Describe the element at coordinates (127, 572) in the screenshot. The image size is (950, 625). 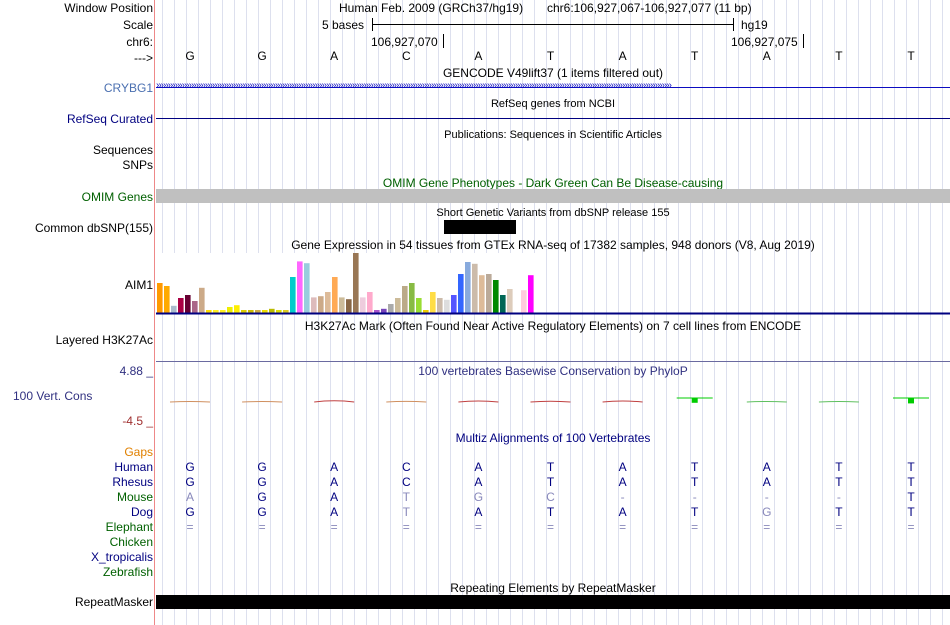
I see `species-label: Zebrafish` at that location.